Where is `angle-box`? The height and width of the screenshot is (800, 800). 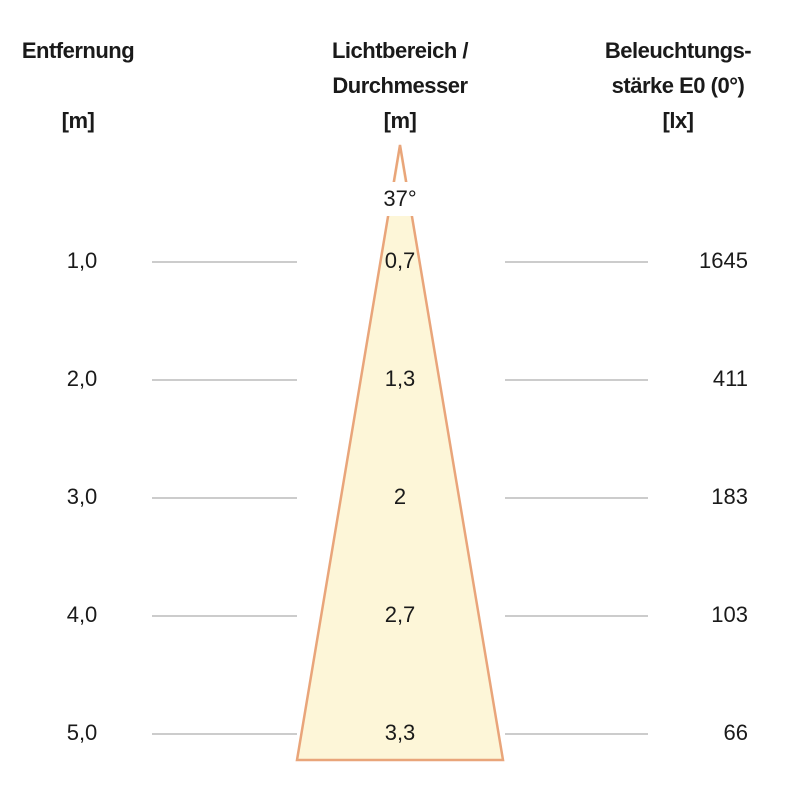 angle-box is located at coordinates (400, 199).